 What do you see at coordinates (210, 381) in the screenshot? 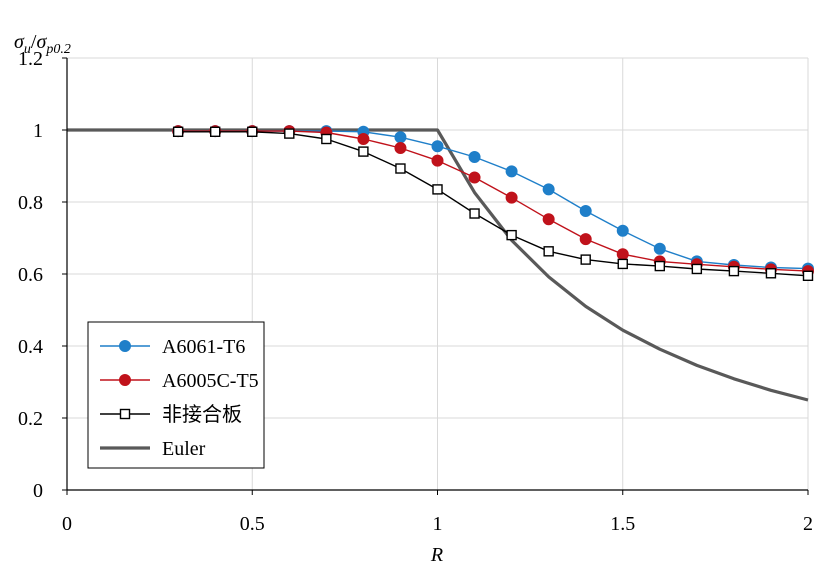
I see `legend-label: A6005C-T5` at bounding box center [210, 381].